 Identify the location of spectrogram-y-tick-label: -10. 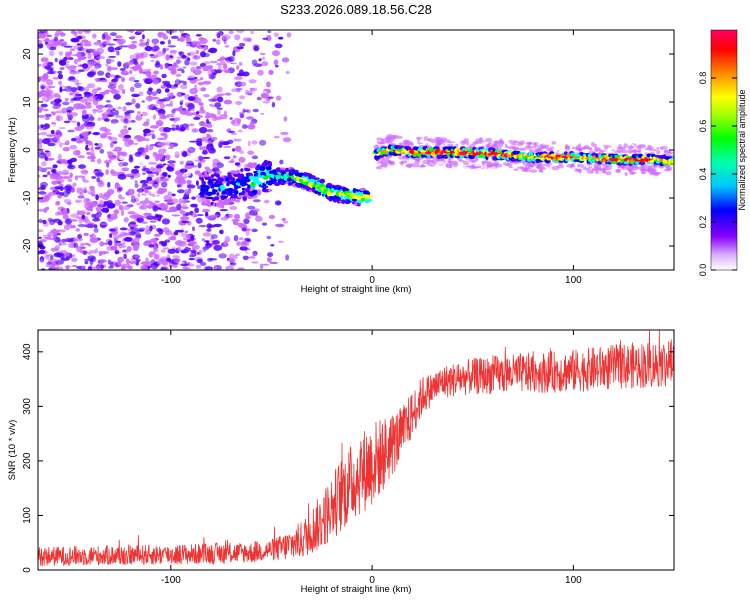
(27, 197).